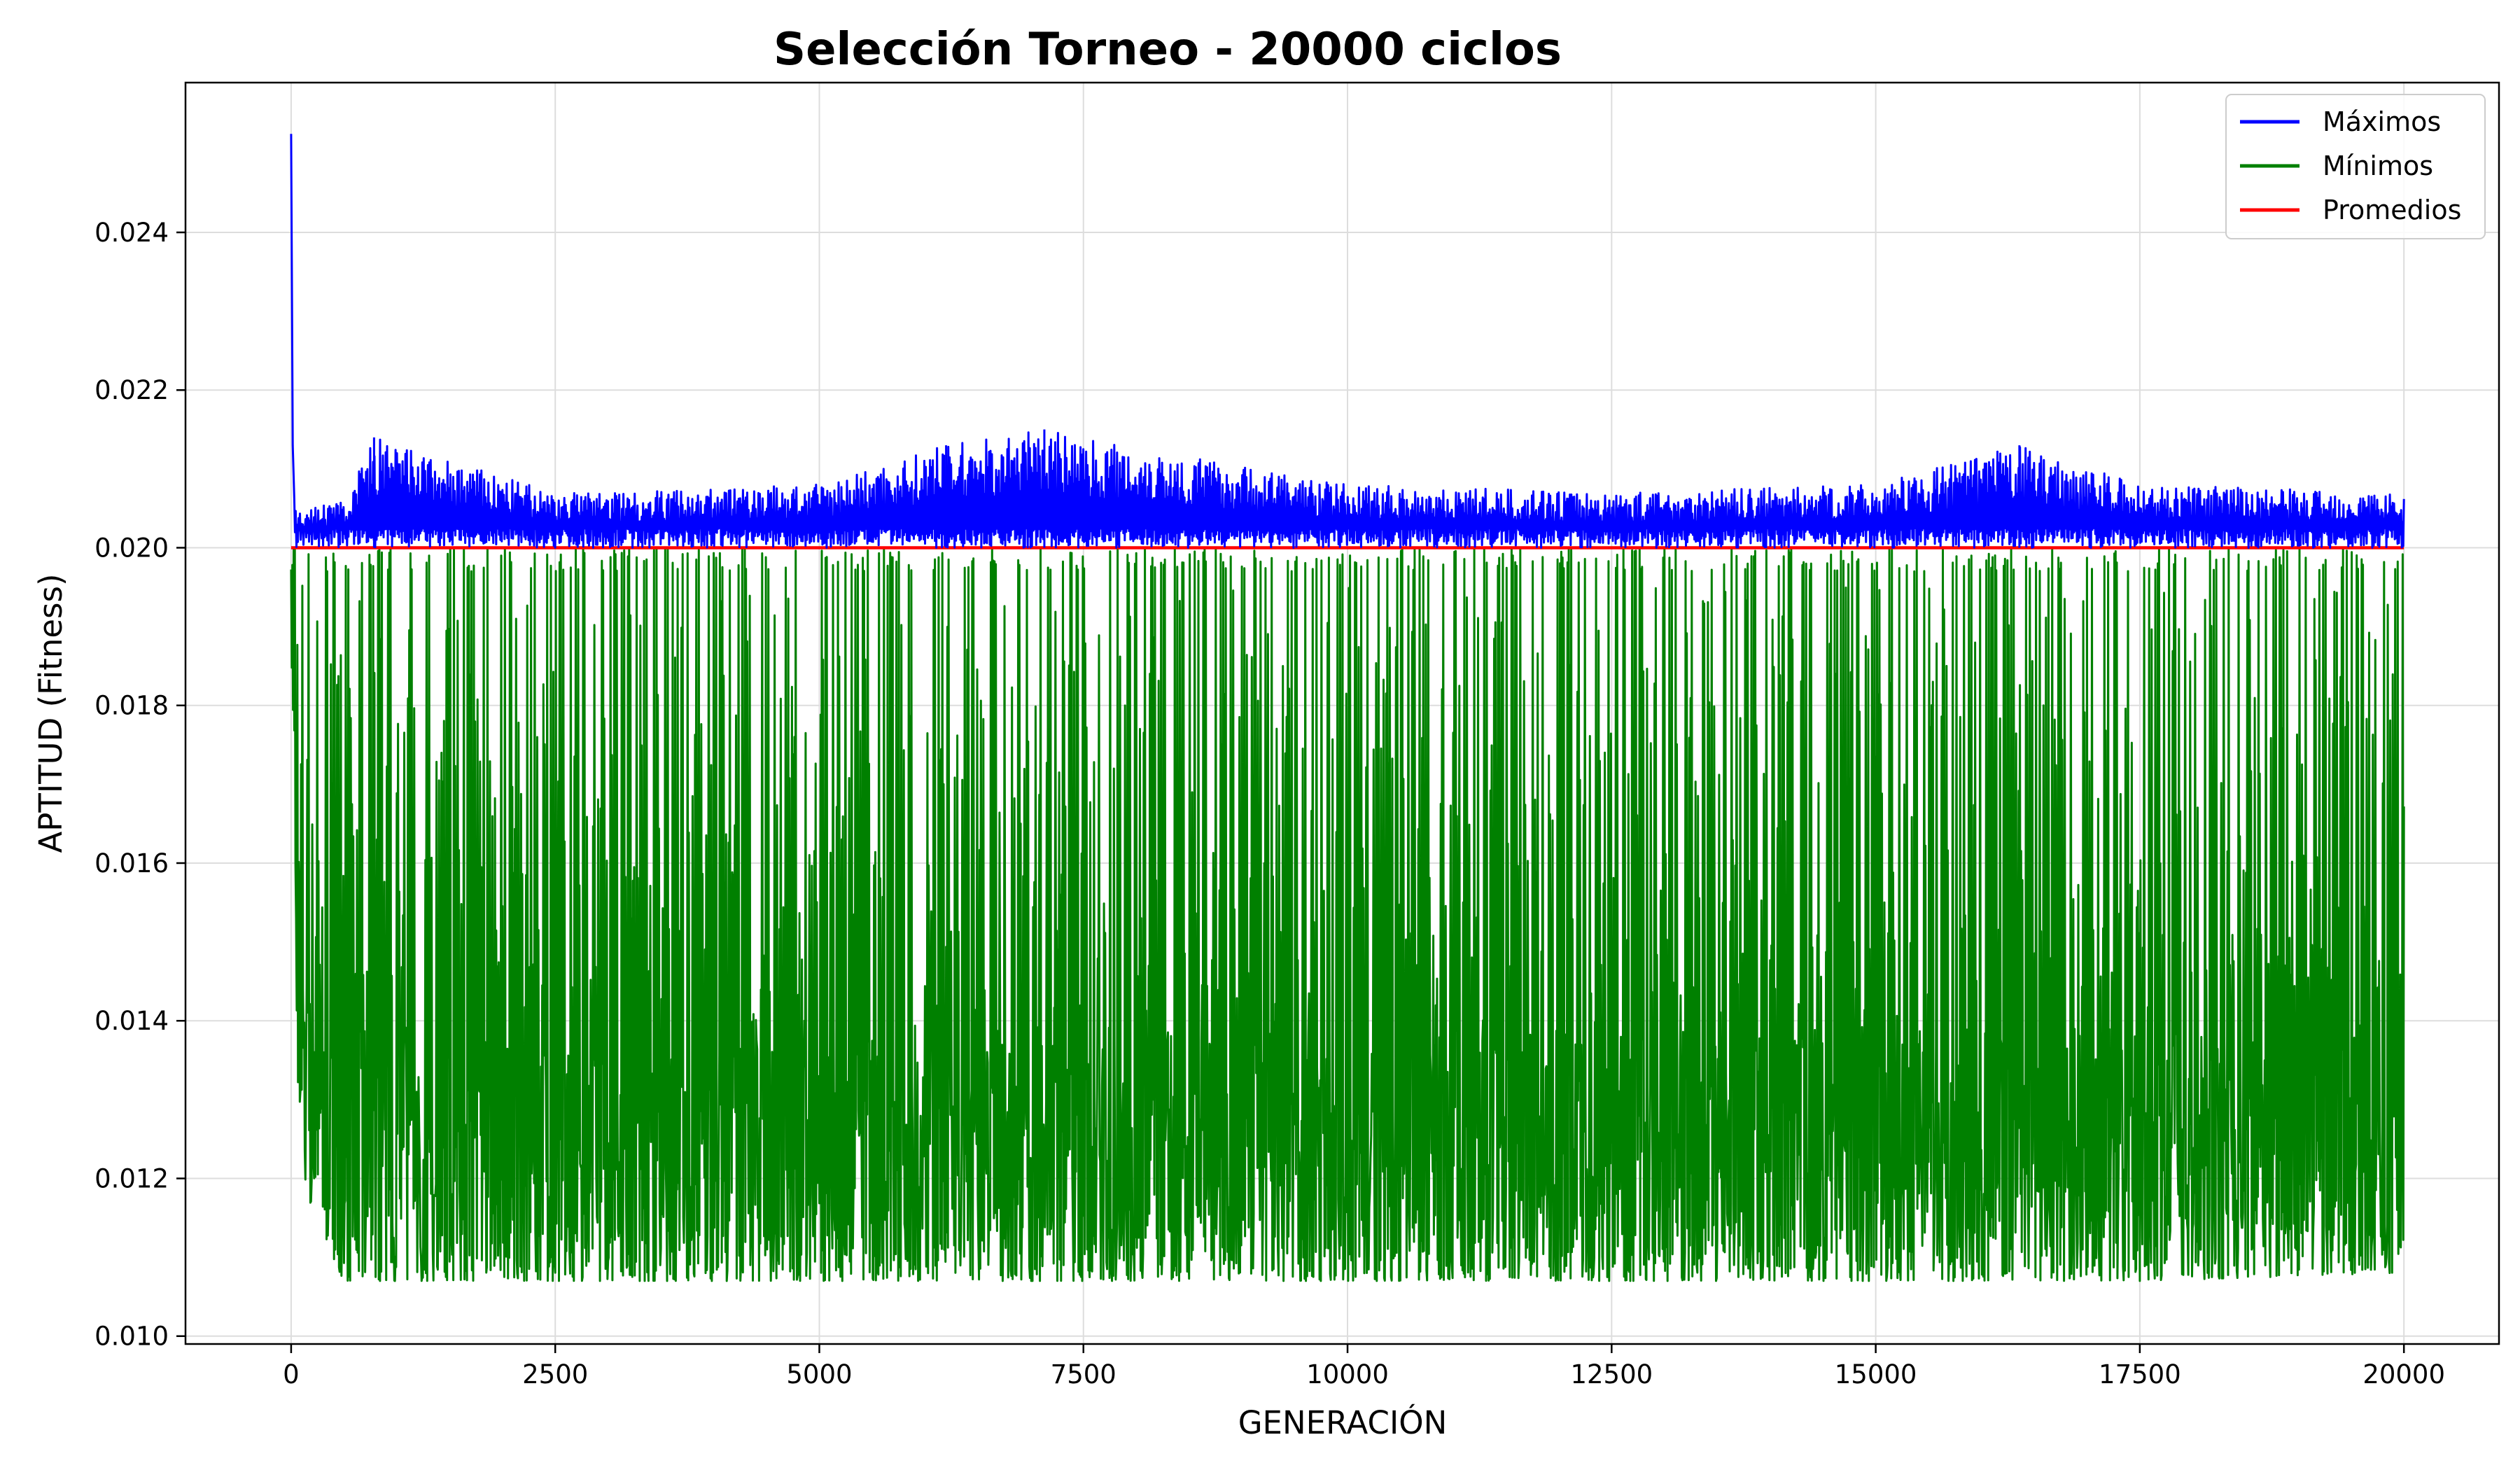  I want to click on y-tick-label: 0.018, so click(131, 706).